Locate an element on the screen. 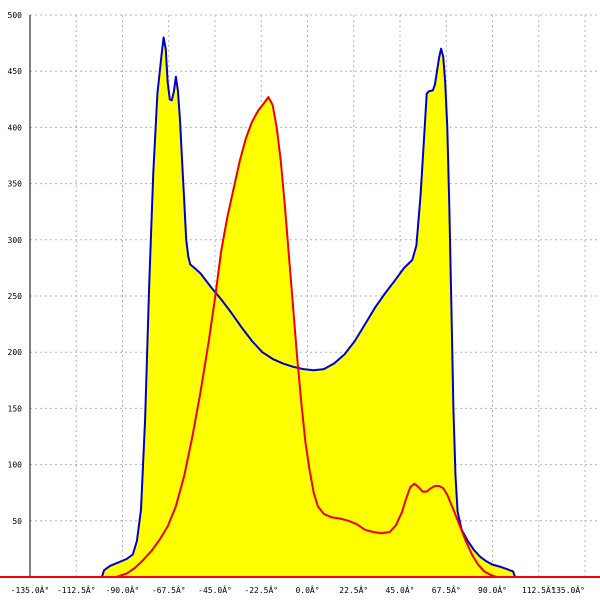  x-tick-label: 0.0Â° is located at coordinates (307, 589).